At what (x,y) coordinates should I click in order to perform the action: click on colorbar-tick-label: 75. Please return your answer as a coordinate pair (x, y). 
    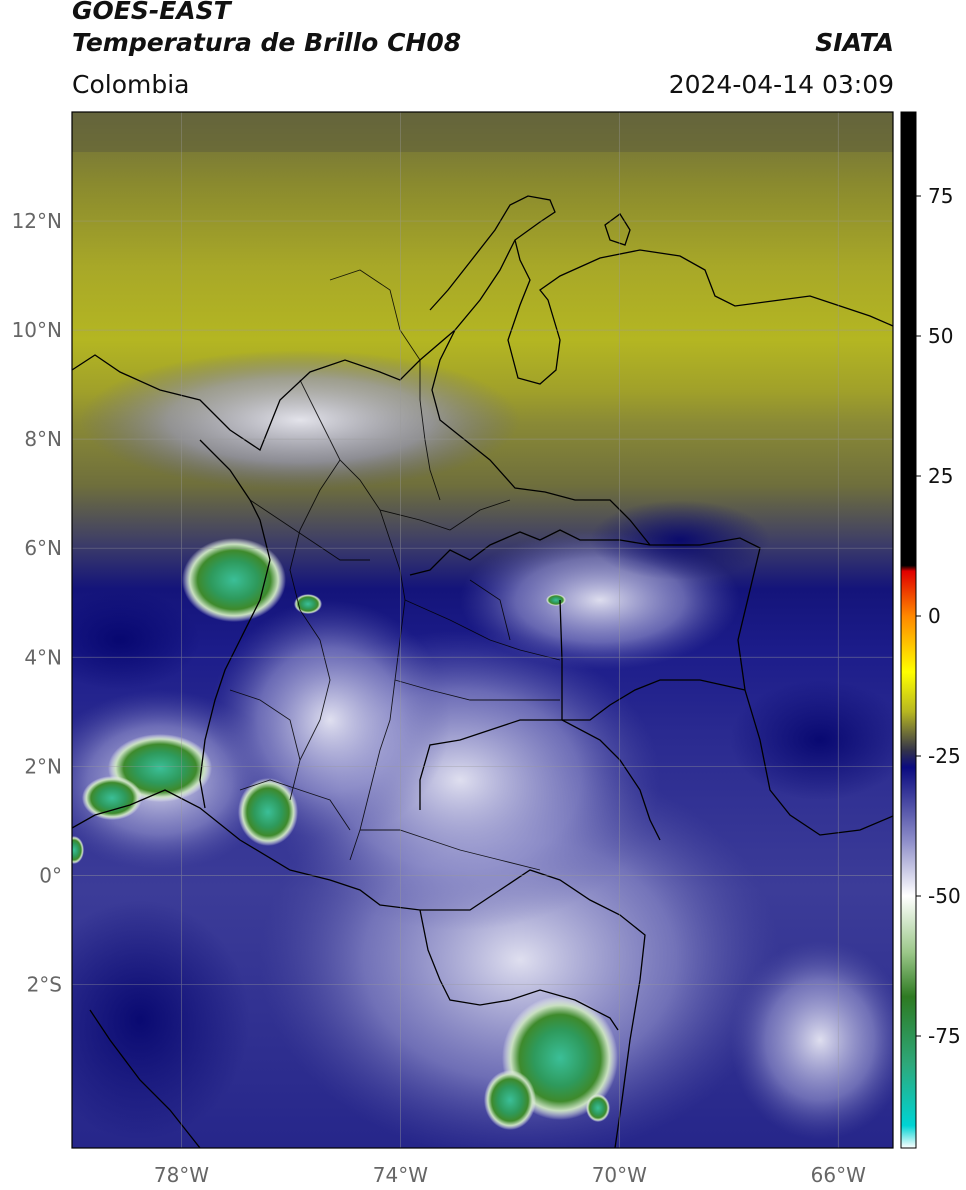
    Looking at the image, I should click on (940, 196).